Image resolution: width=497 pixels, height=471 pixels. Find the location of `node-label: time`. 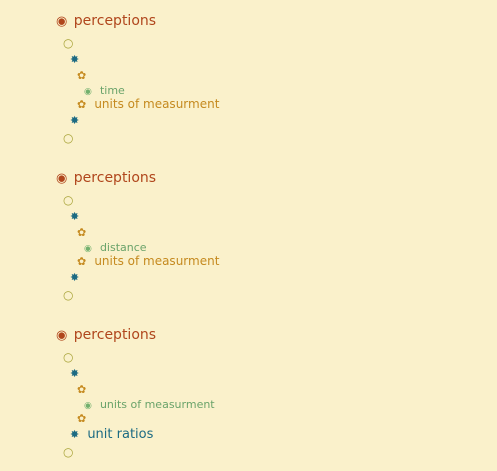

node-label: time is located at coordinates (112, 90).